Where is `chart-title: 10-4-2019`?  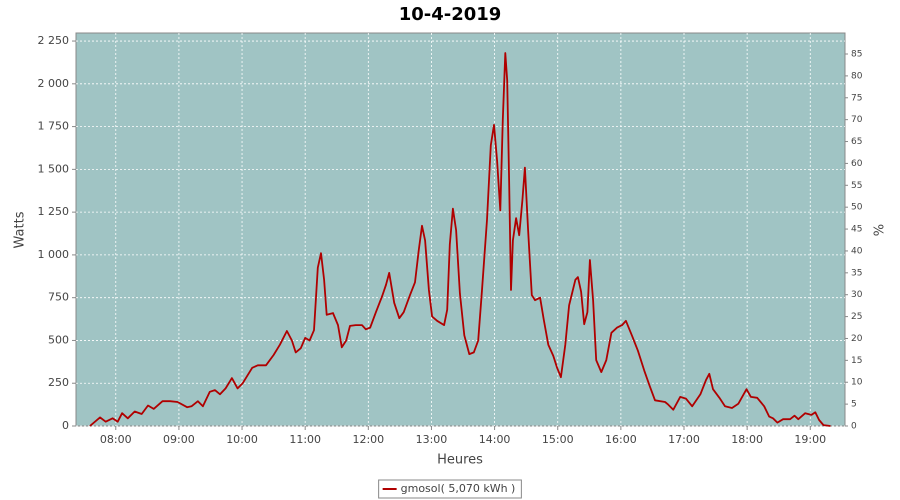 chart-title: 10-4-2019 is located at coordinates (450, 14).